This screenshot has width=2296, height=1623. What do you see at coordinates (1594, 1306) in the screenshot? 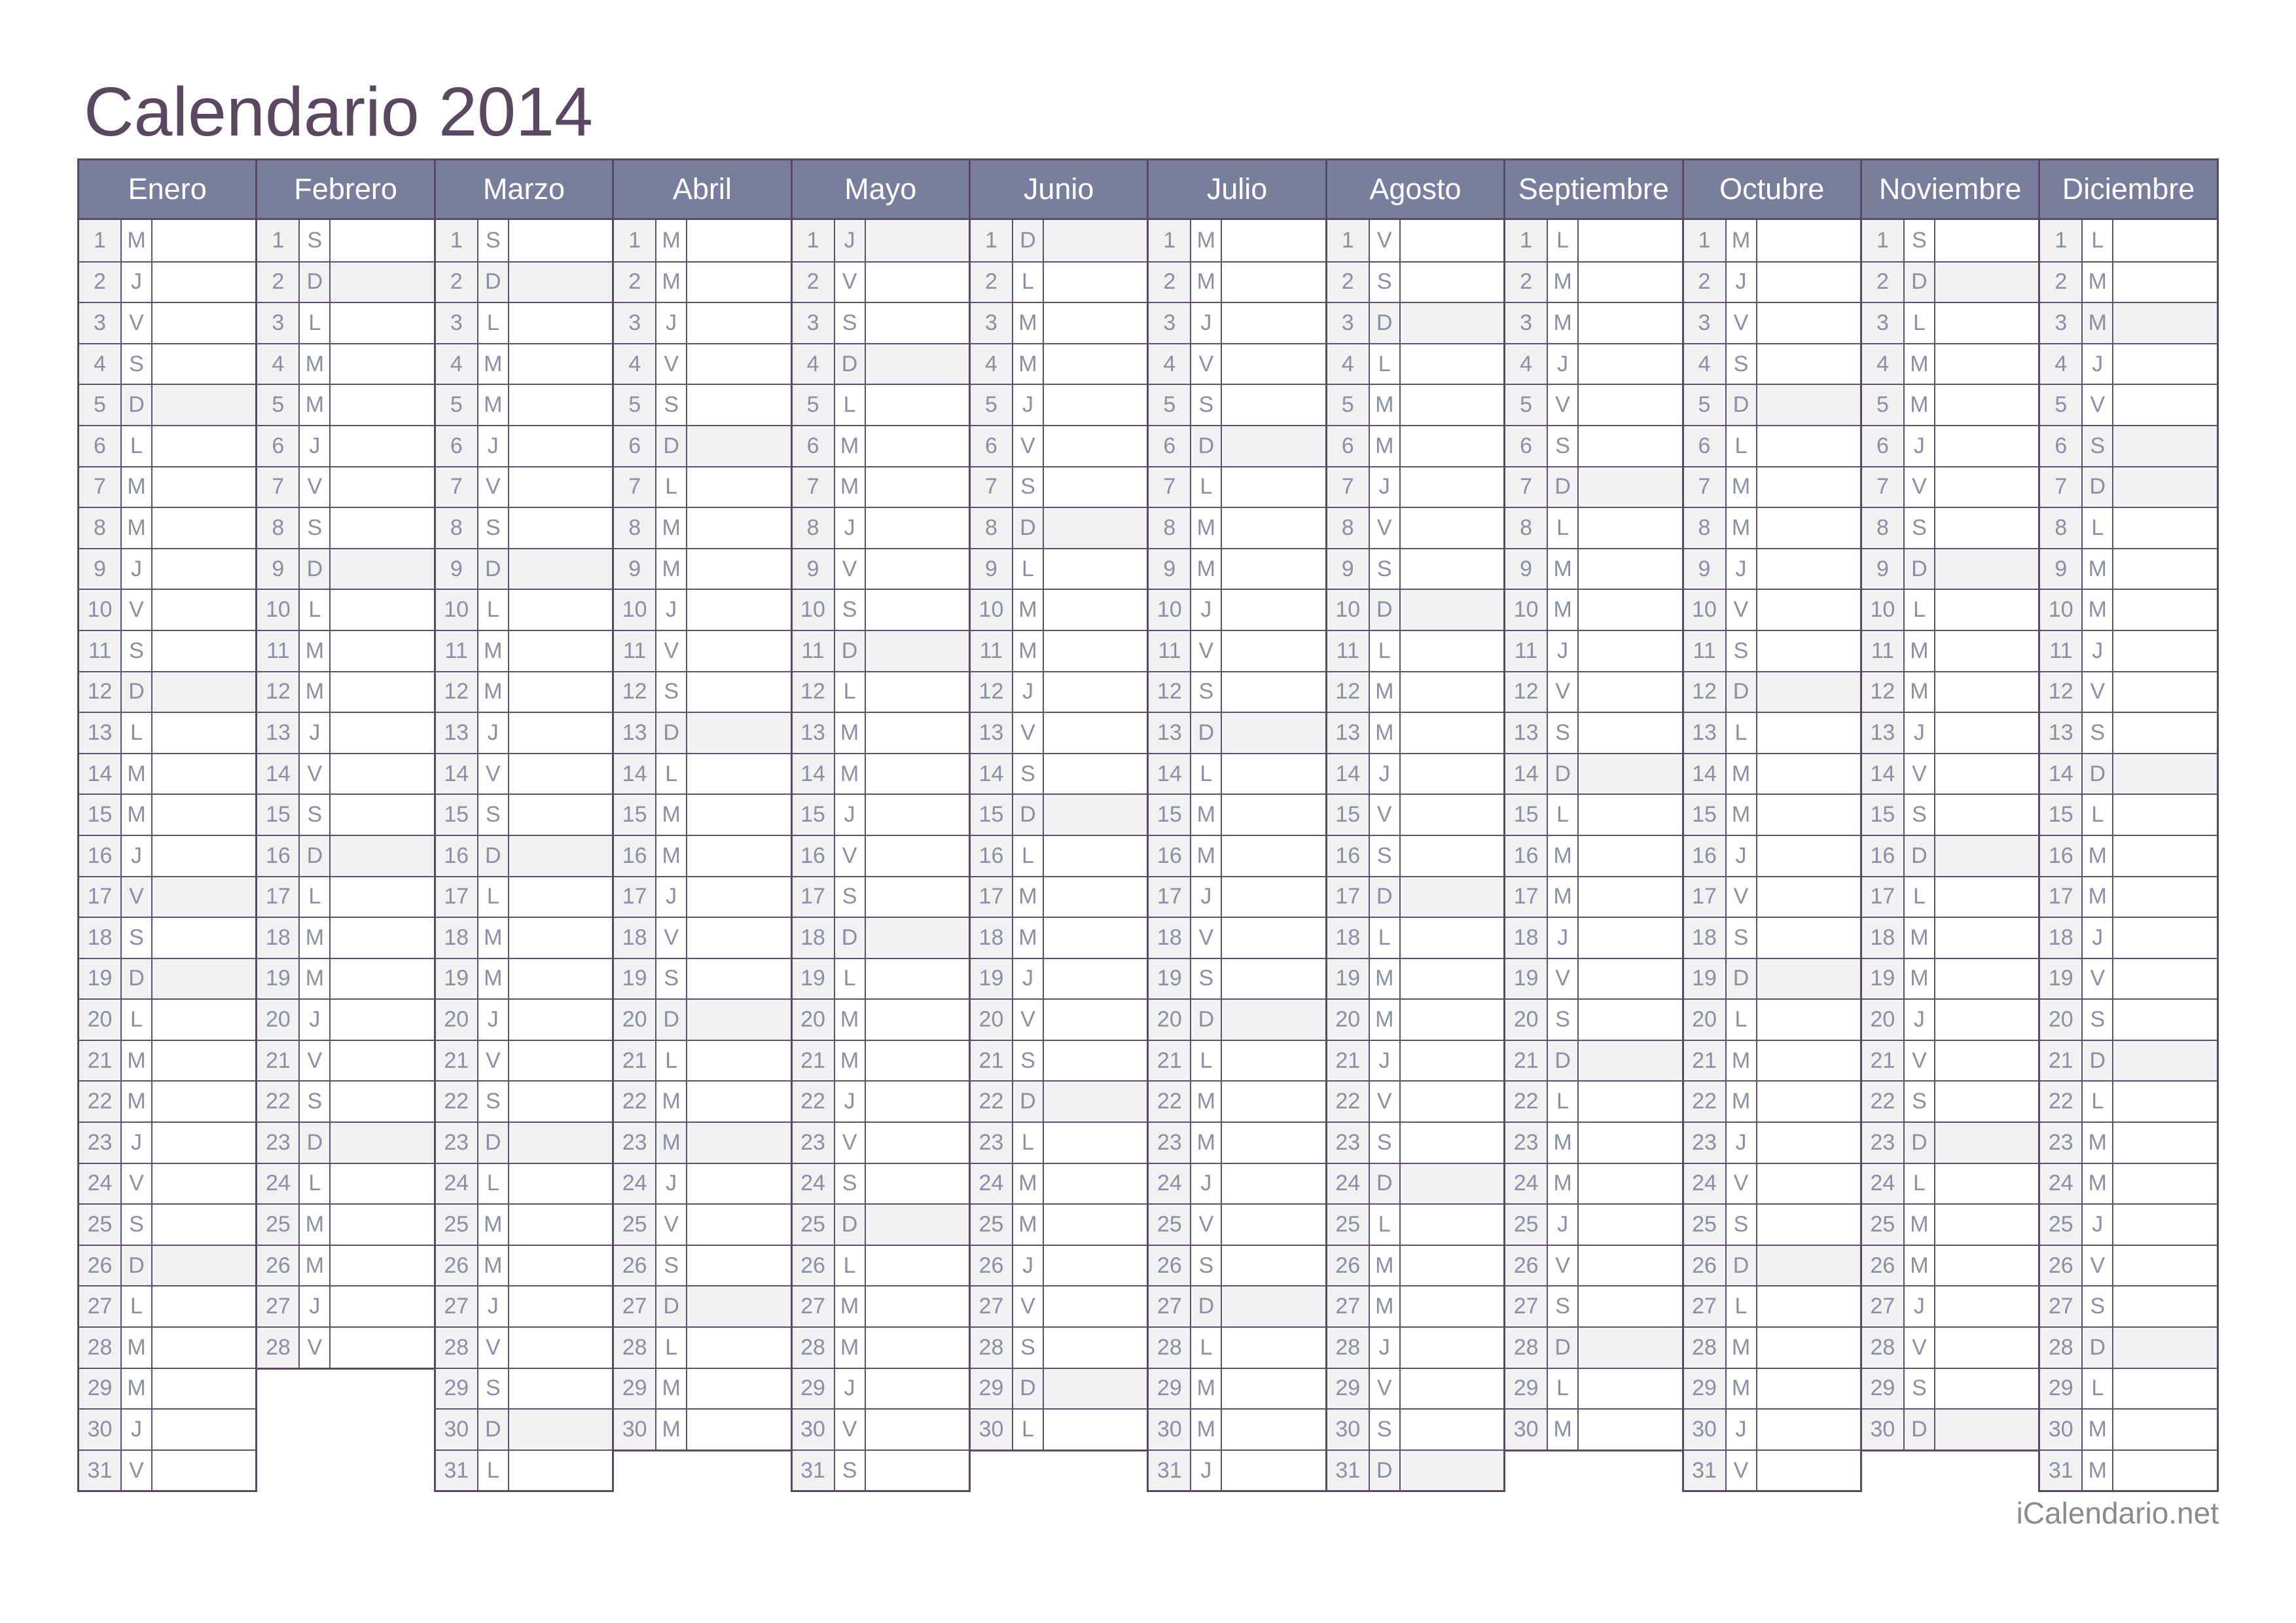
I see `day-row: 27 S` at bounding box center [1594, 1306].